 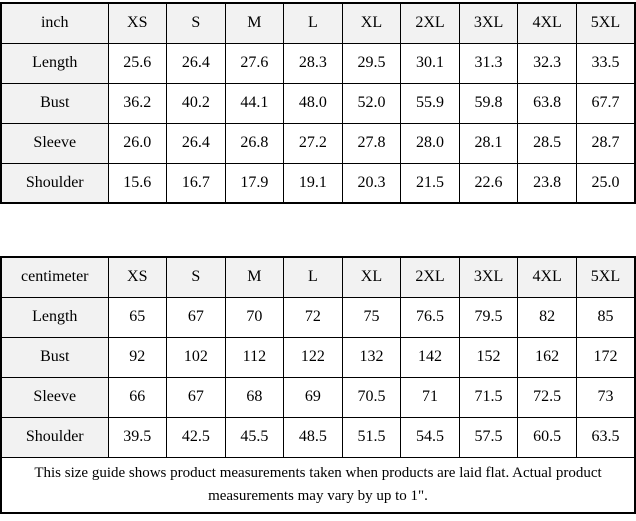 What do you see at coordinates (605, 183) in the screenshot?
I see `measurement-cell: 25.0` at bounding box center [605, 183].